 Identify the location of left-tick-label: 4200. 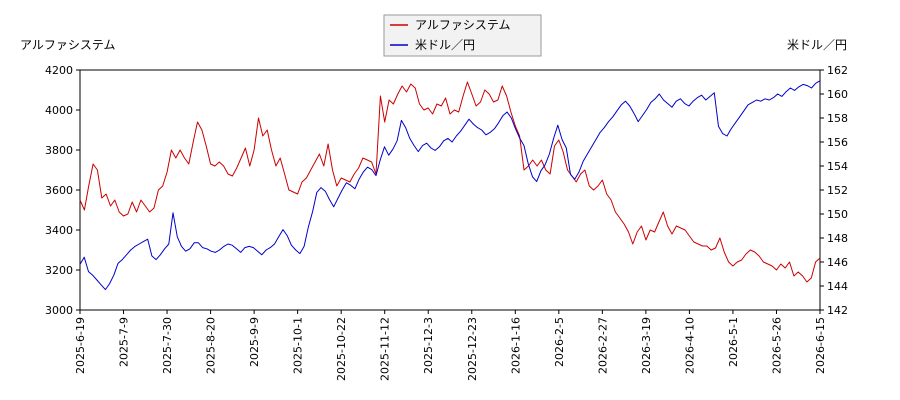
(59, 70).